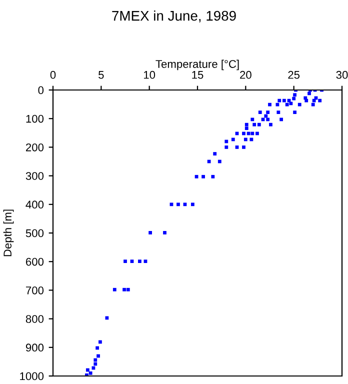 Image resolution: width=348 pixels, height=384 pixels. I want to click on y-tick-label: 500, so click(35, 233).